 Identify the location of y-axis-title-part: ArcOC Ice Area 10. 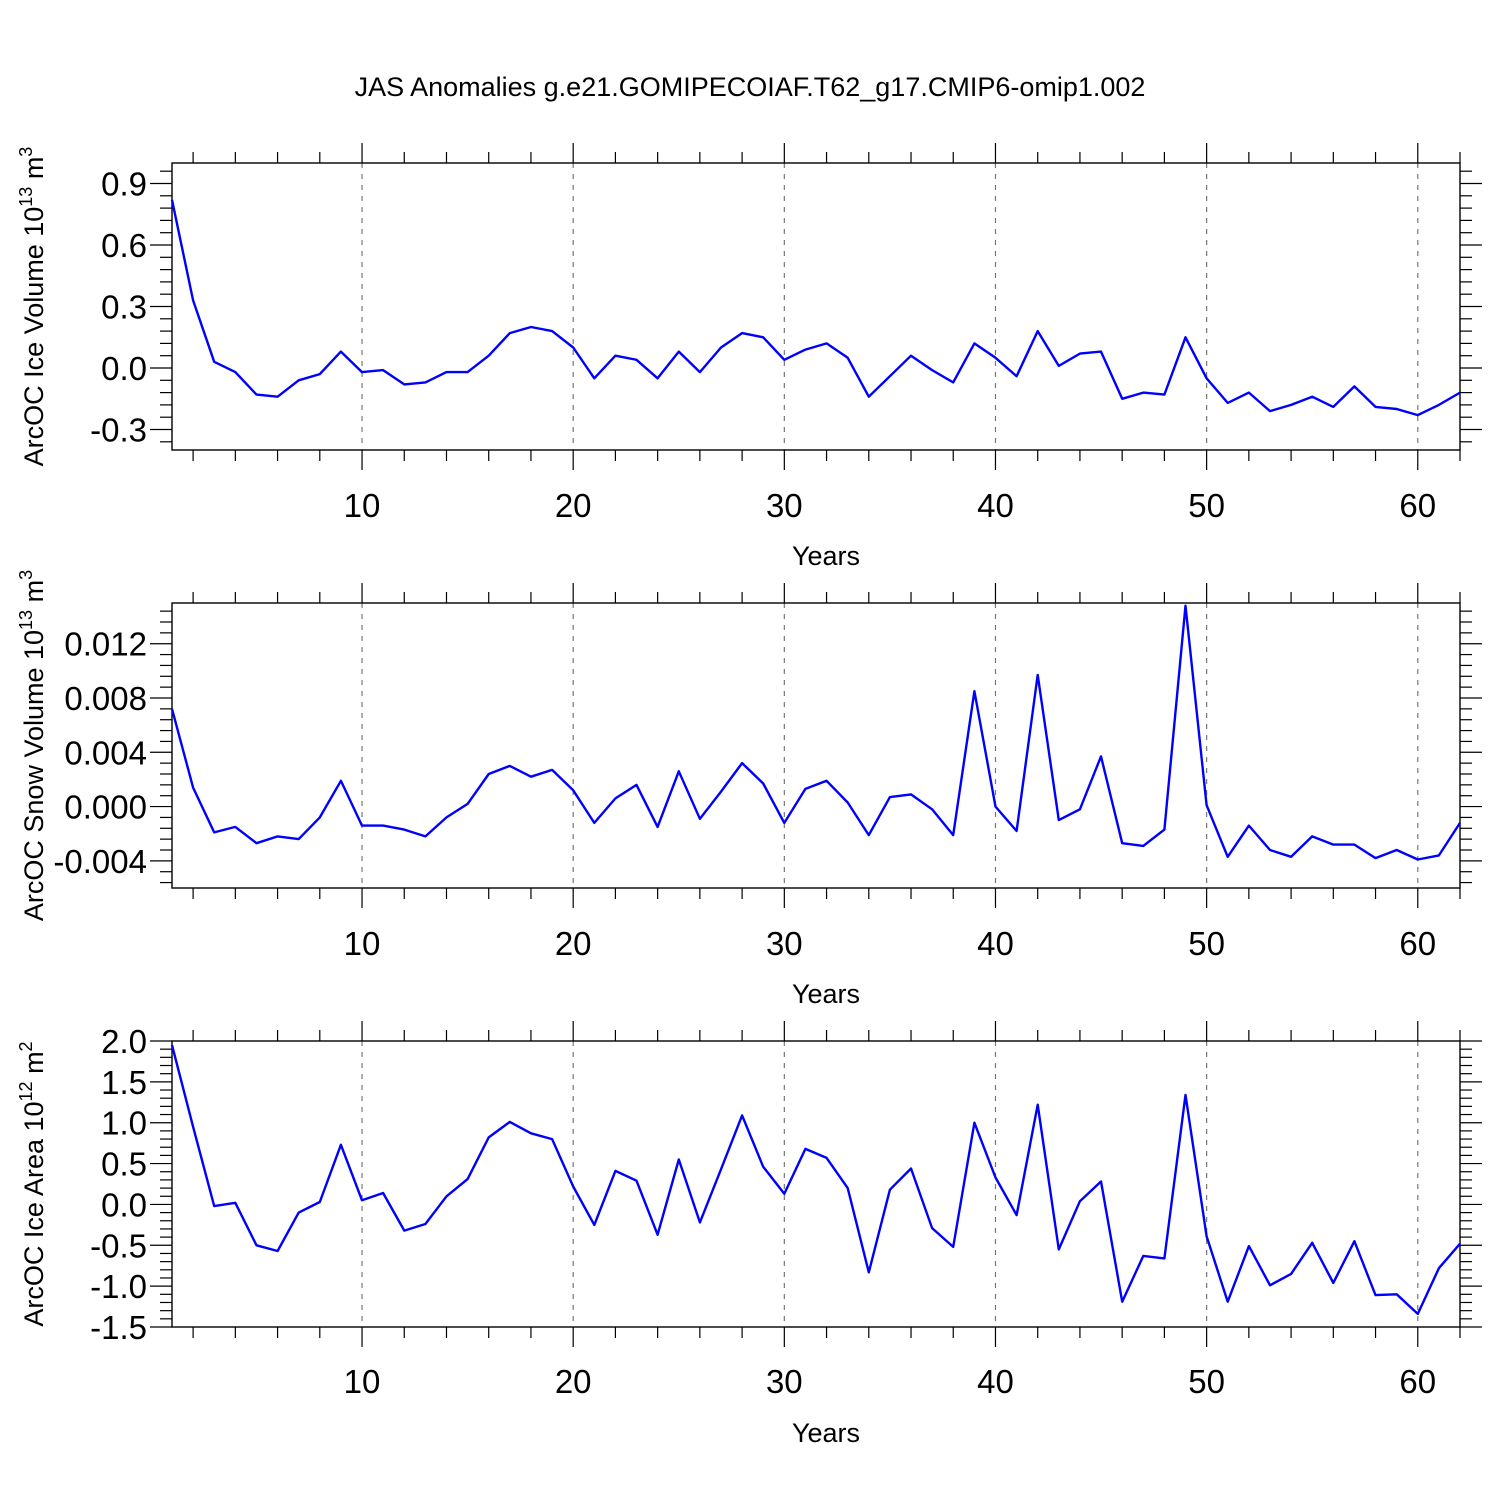
(34, 1213).